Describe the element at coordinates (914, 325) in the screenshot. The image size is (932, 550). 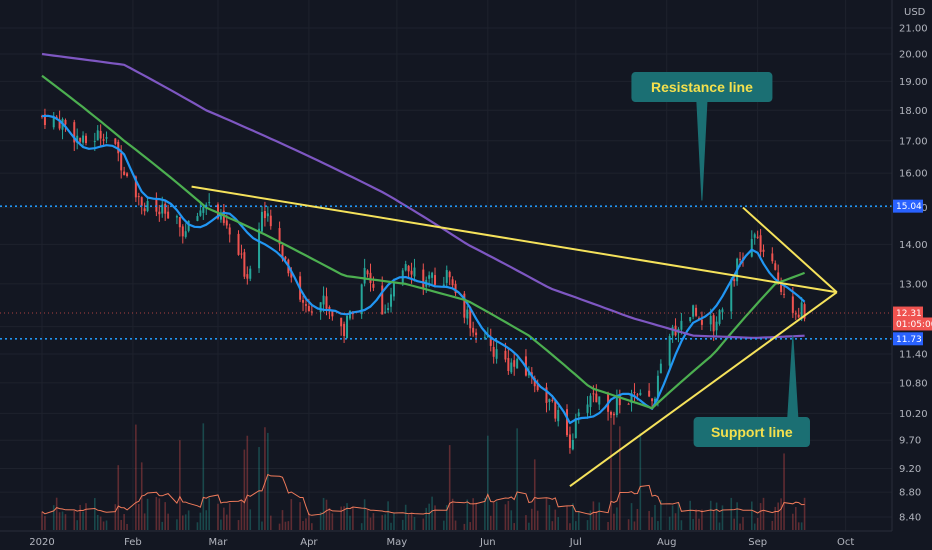
I see `price-tag-label: 01:05:00` at that location.